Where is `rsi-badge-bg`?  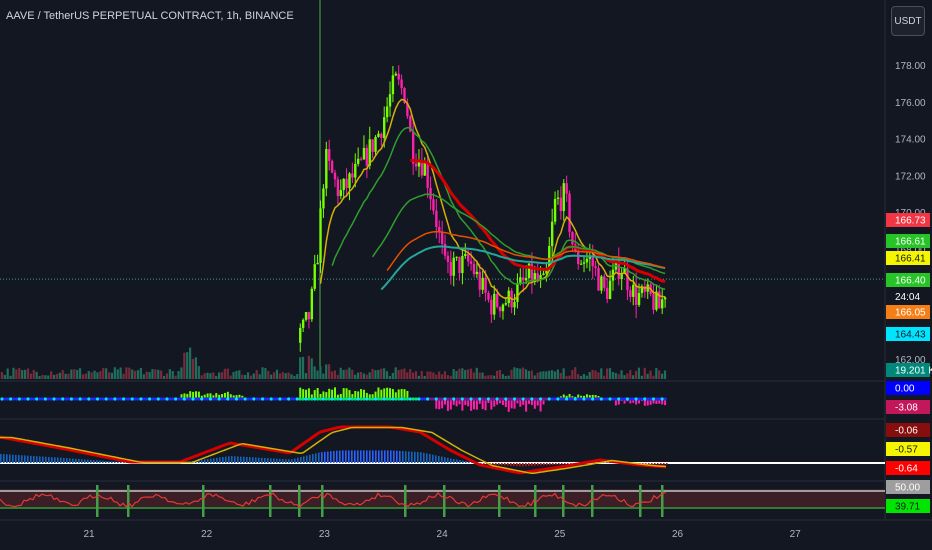 rsi-badge-bg is located at coordinates (908, 506).